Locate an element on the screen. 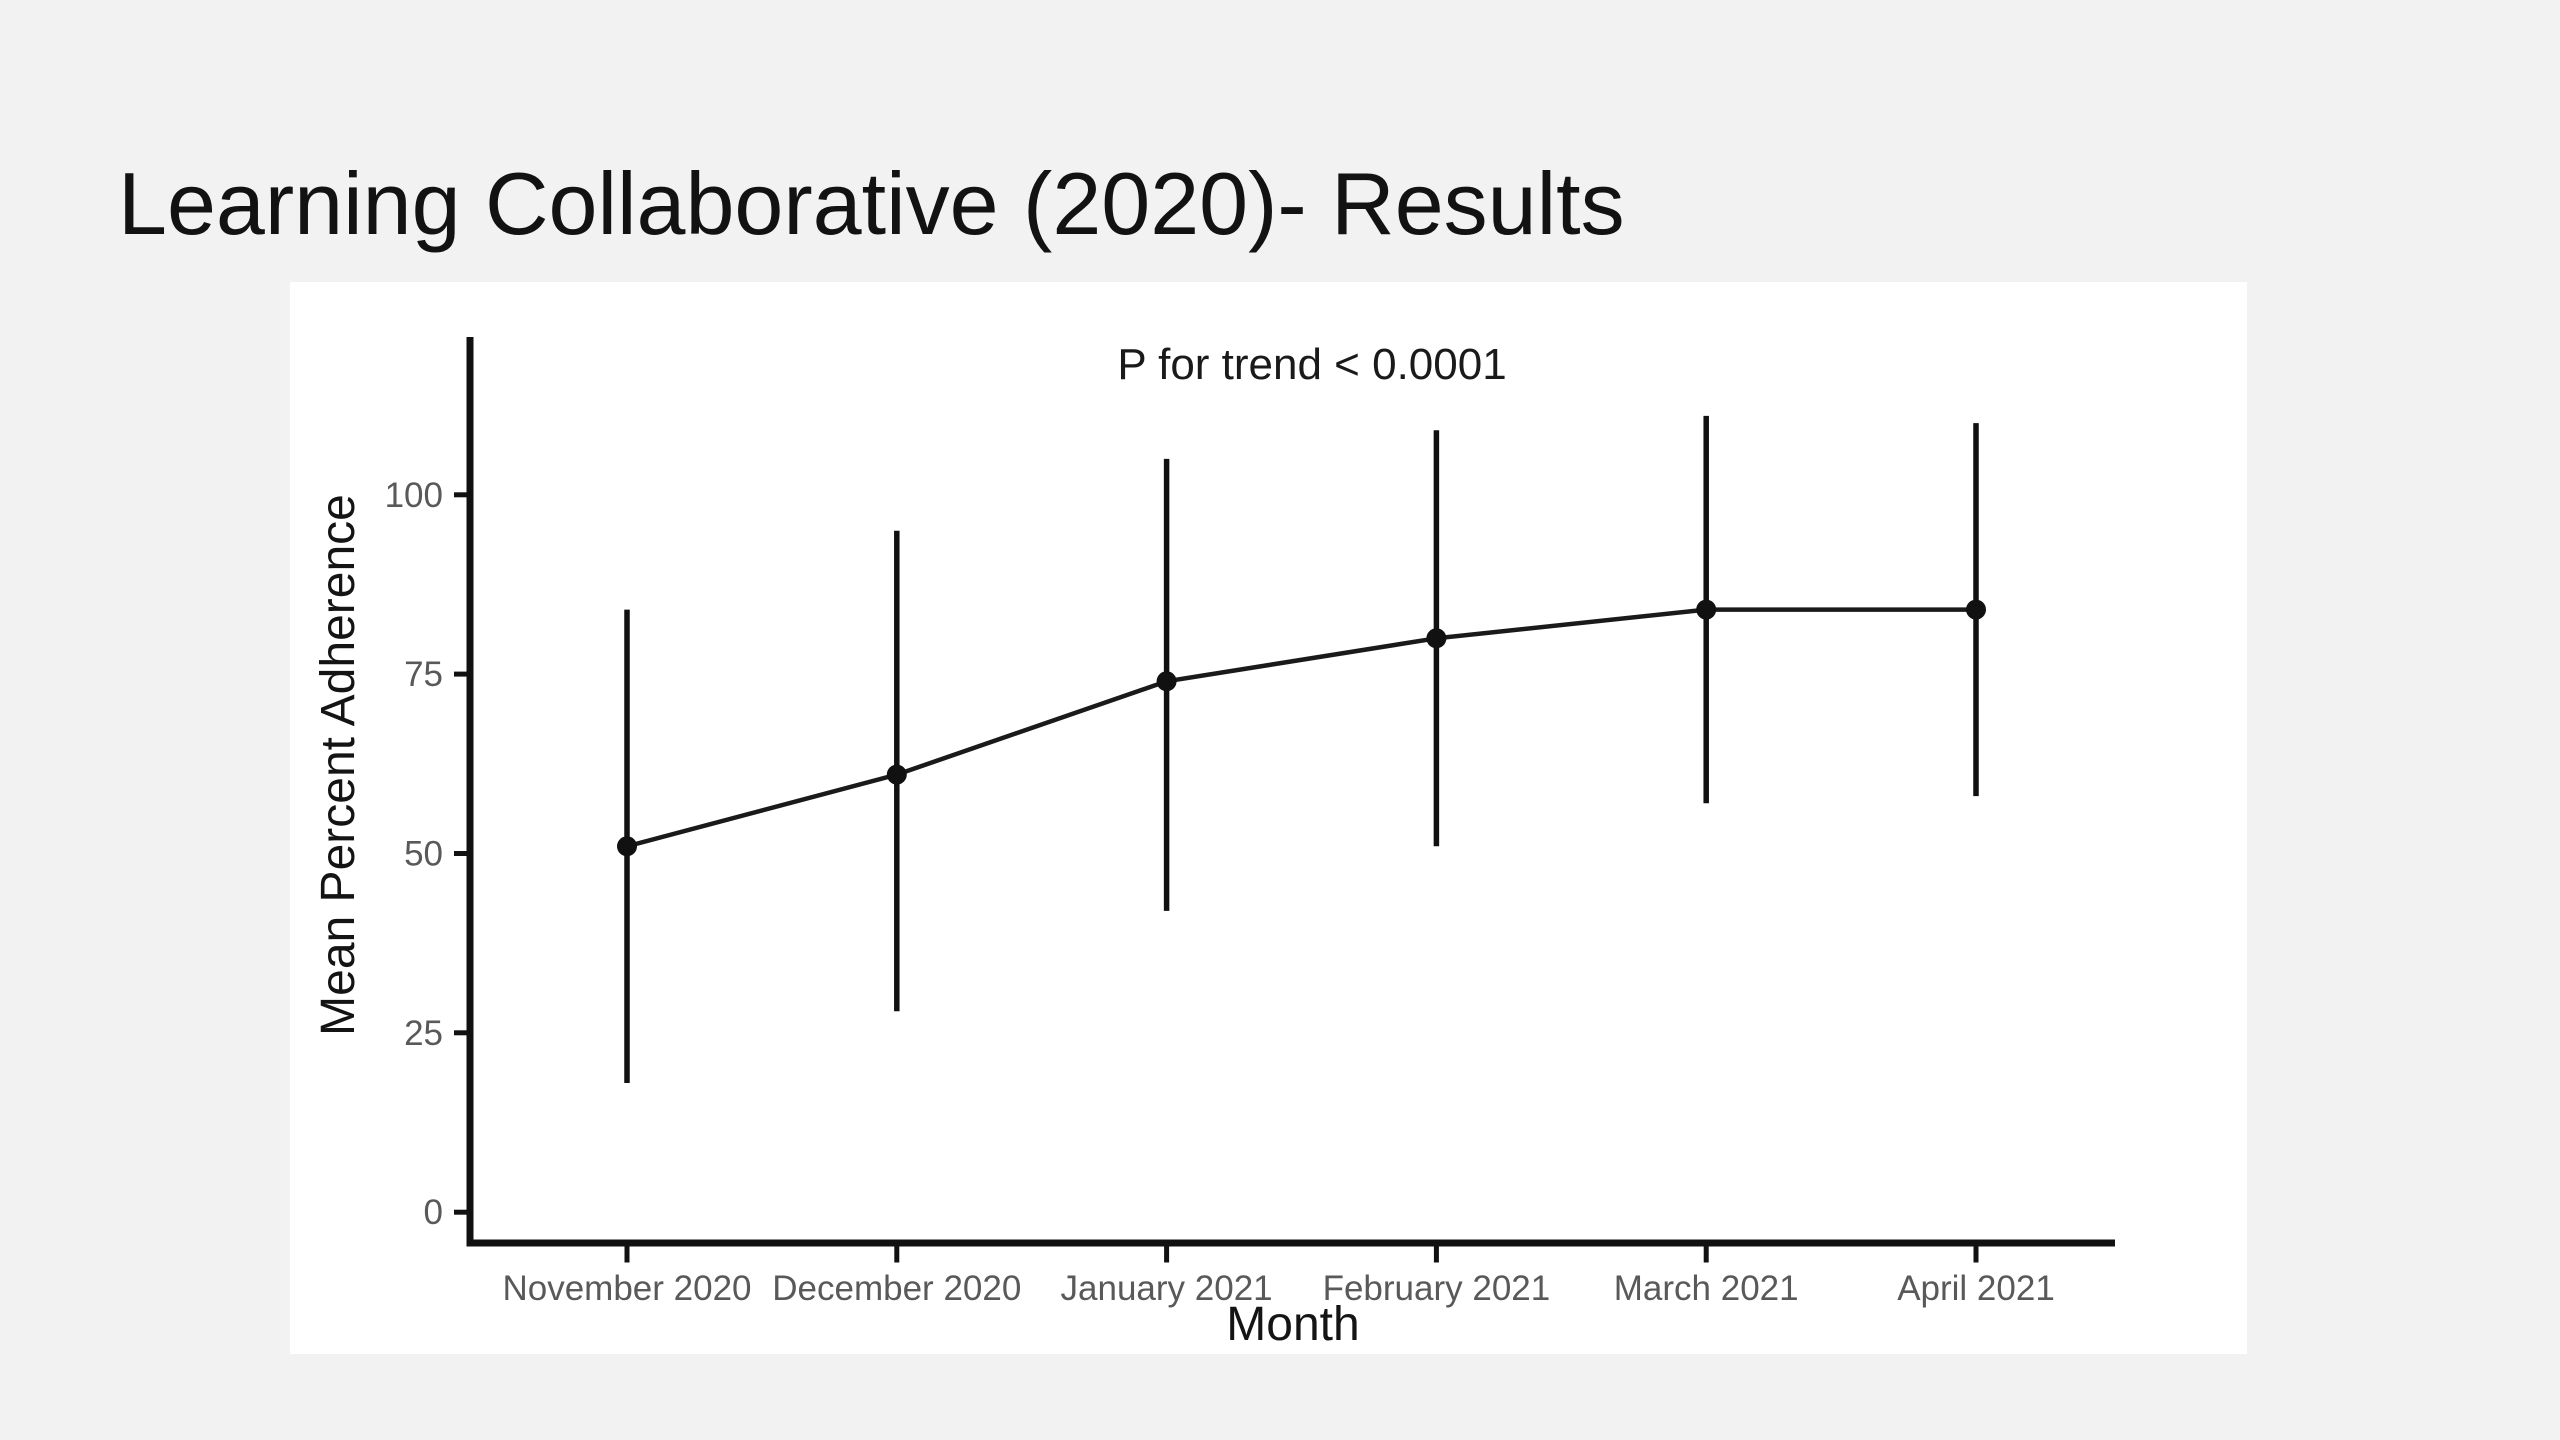 This screenshot has height=1440, width=2560. y-tick-label: 50 is located at coordinates (423, 854).